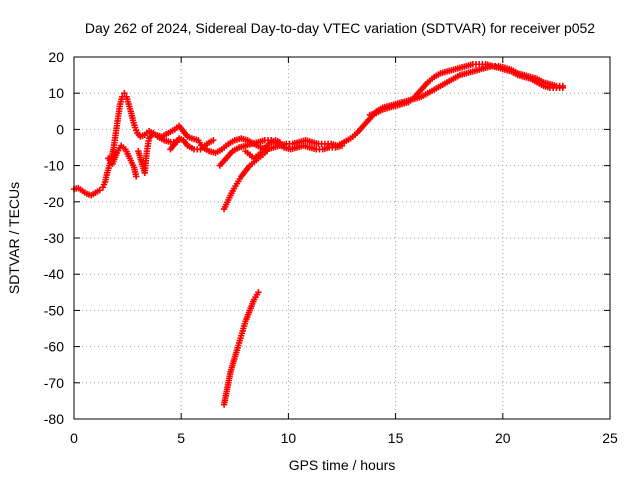 Image resolution: width=640 pixels, height=480 pixels. What do you see at coordinates (263, 149) in the screenshot?
I see `series-sat-g` at bounding box center [263, 149].